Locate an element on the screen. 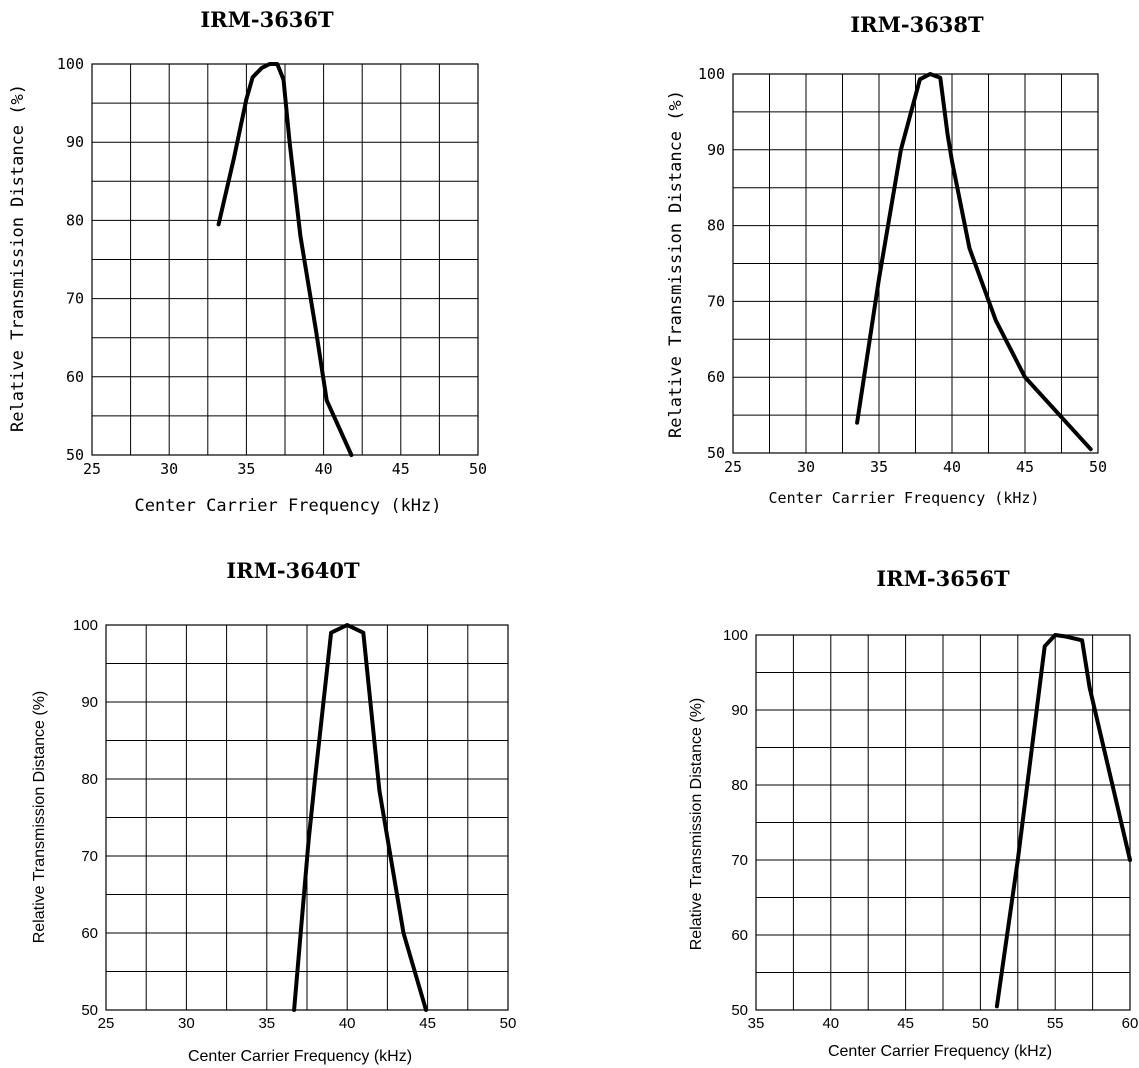 The height and width of the screenshot is (1068, 1139). chart-title: IRM-3656T is located at coordinates (943, 578).